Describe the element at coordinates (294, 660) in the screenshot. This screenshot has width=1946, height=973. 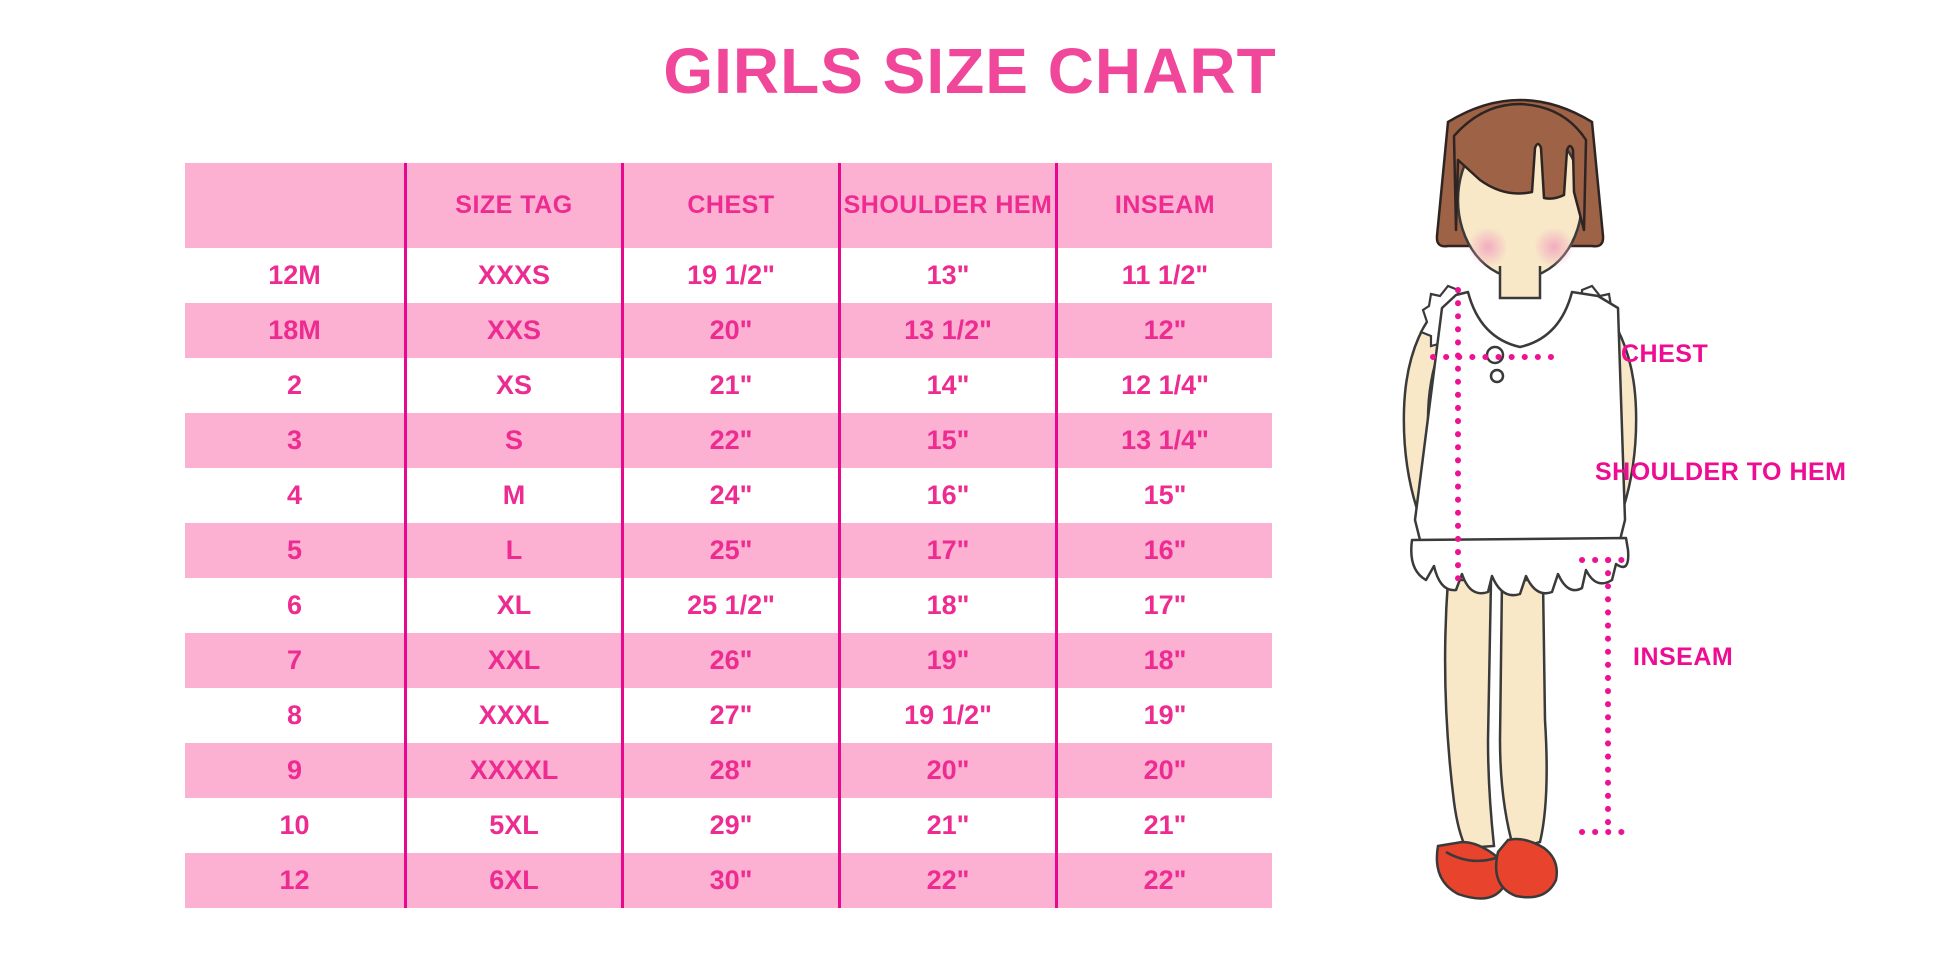
I see `table-cell: 7` at that location.